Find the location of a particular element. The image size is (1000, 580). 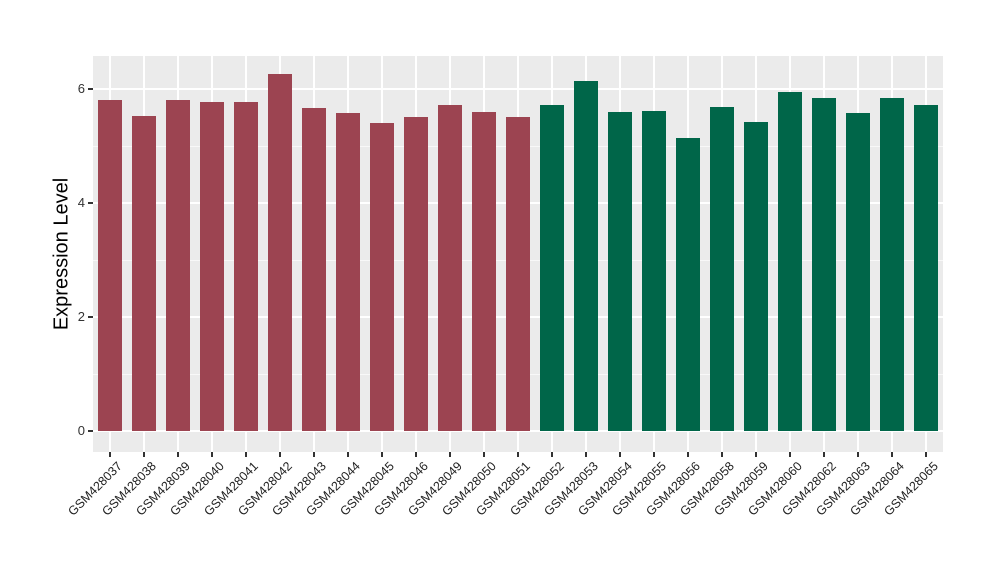

bar-GSM428037 is located at coordinates (110, 265).